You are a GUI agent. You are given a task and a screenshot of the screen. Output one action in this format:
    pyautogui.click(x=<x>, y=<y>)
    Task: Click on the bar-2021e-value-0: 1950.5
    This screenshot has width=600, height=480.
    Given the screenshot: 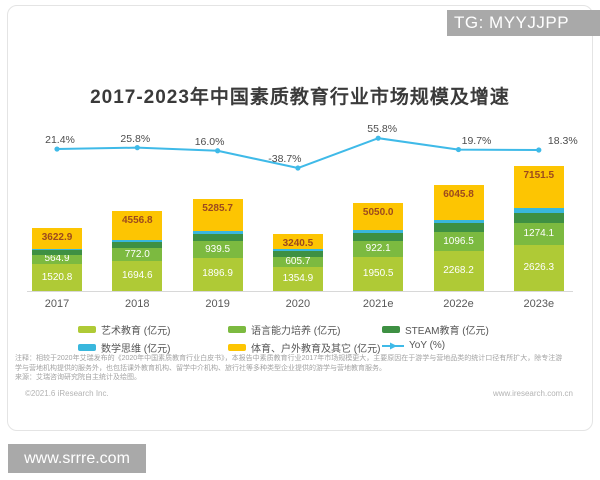 What is the action you would take?
    pyautogui.click(x=378, y=273)
    